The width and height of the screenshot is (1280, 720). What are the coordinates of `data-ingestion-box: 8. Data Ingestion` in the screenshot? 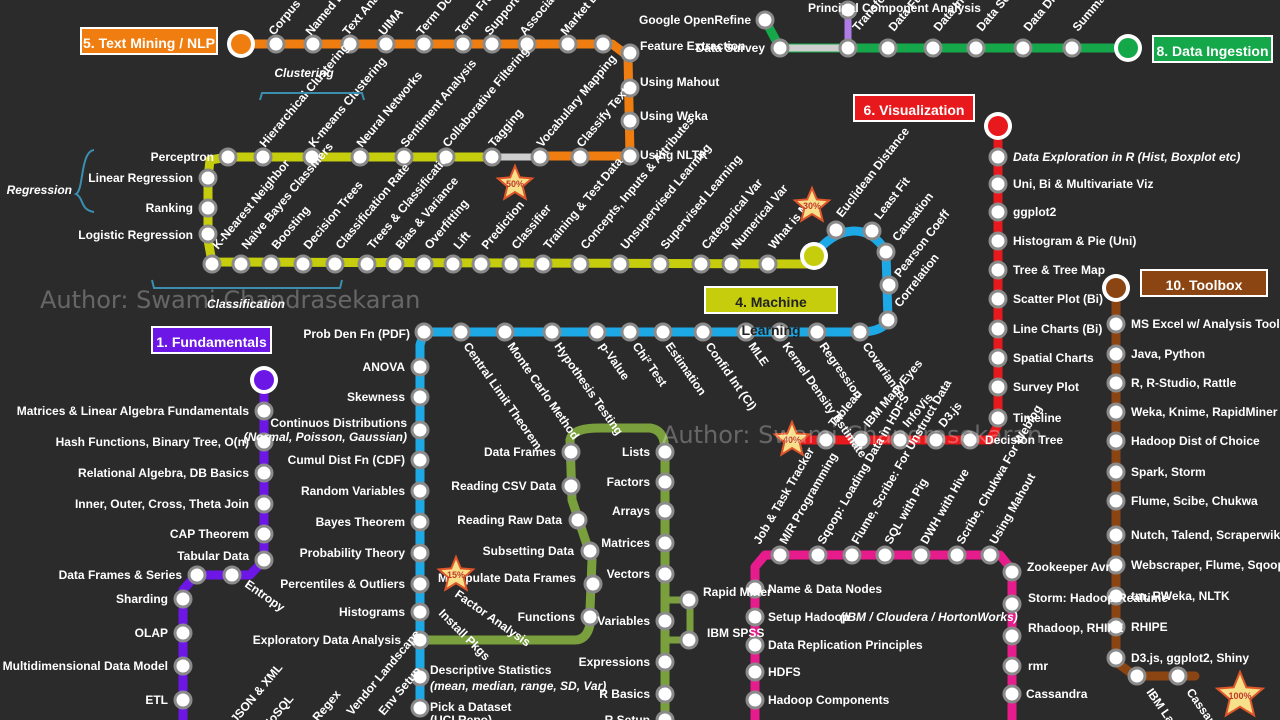 It's located at (1212, 49).